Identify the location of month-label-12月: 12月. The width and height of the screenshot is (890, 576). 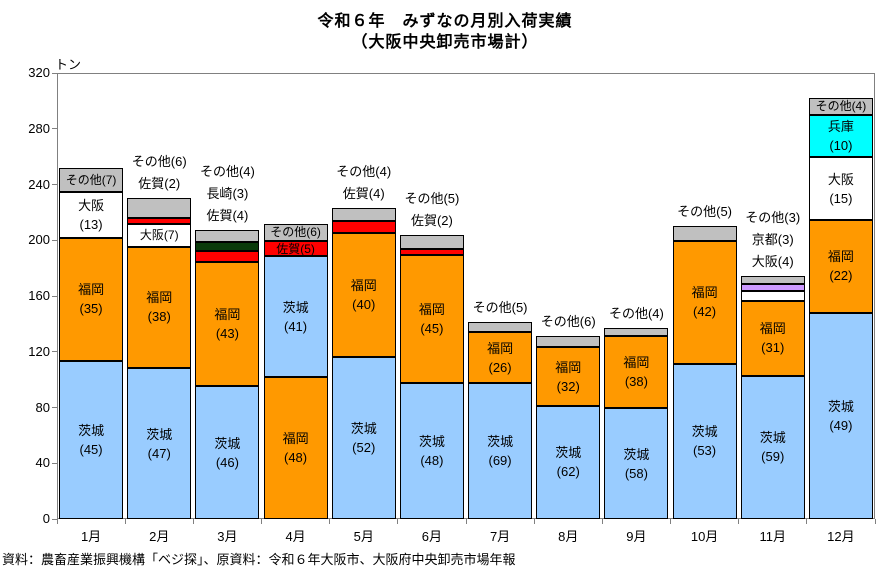
(841, 536).